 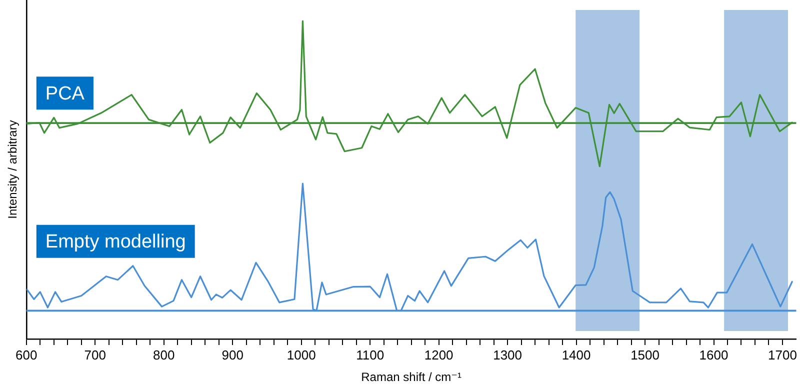 I want to click on x-tick-label: 1600, so click(x=713, y=354).